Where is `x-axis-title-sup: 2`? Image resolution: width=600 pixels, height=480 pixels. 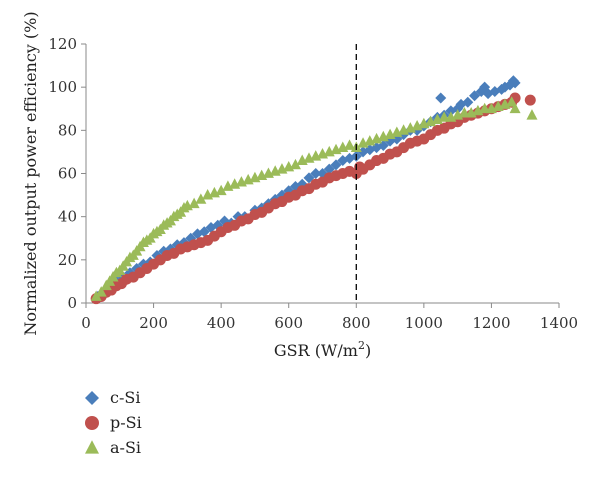 x-axis-title-sup: 2 is located at coordinates (361, 345).